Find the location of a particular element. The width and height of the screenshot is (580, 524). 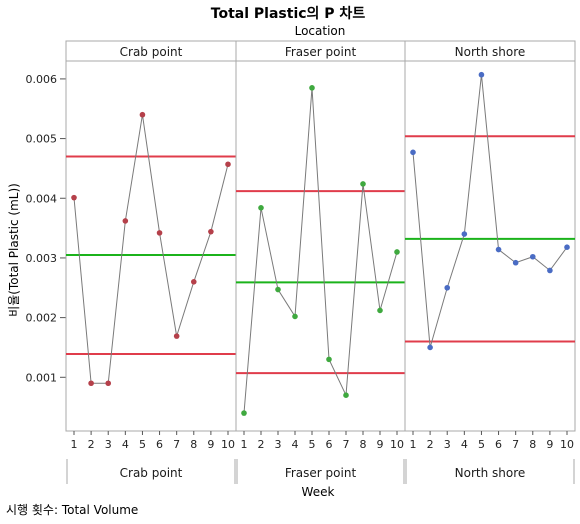

x-tick-label-0-9: 10 is located at coordinates (228, 444).